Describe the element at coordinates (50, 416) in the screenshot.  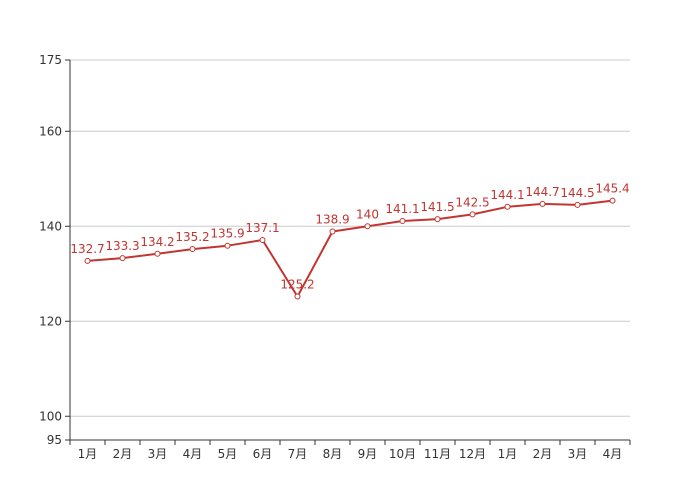
I see `y-tick-label: 100` at that location.